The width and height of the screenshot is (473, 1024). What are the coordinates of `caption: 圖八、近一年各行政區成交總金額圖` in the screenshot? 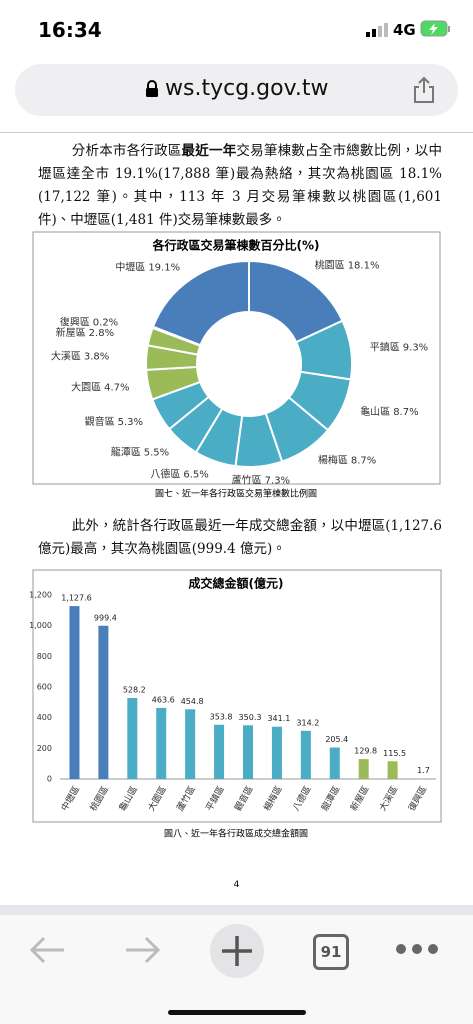 It's located at (236, 834).